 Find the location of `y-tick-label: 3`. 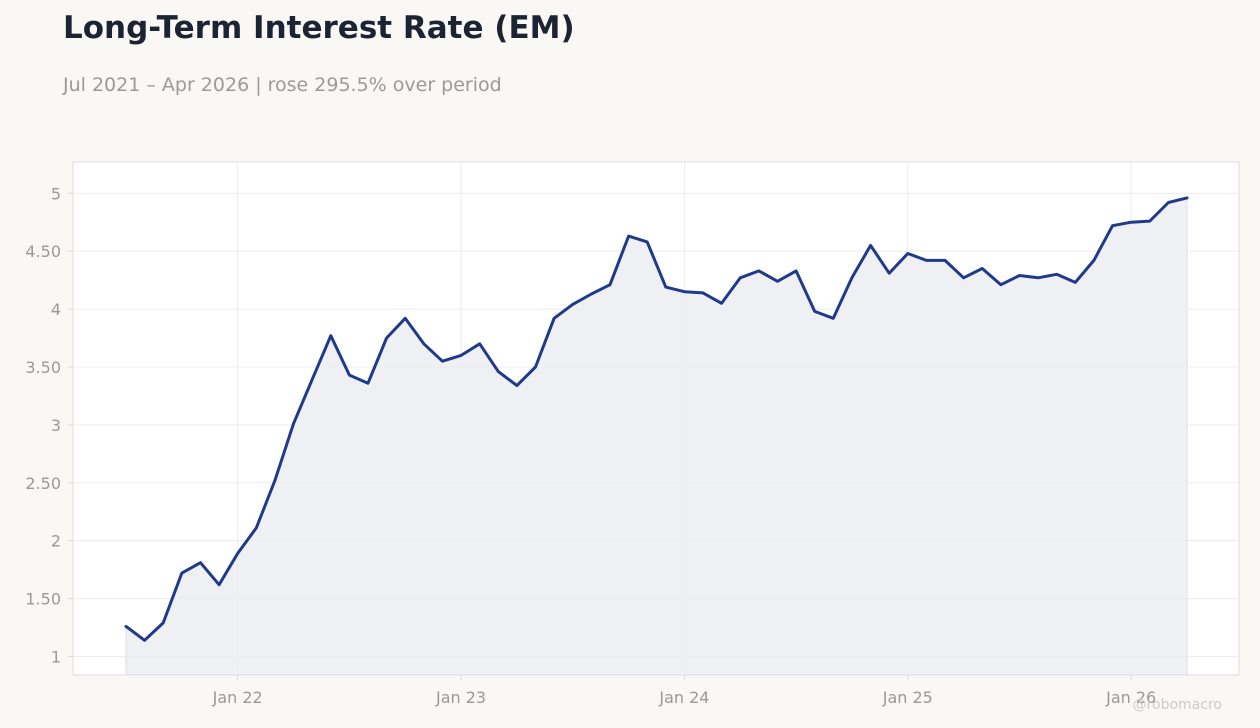

y-tick-label: 3 is located at coordinates (56, 425).